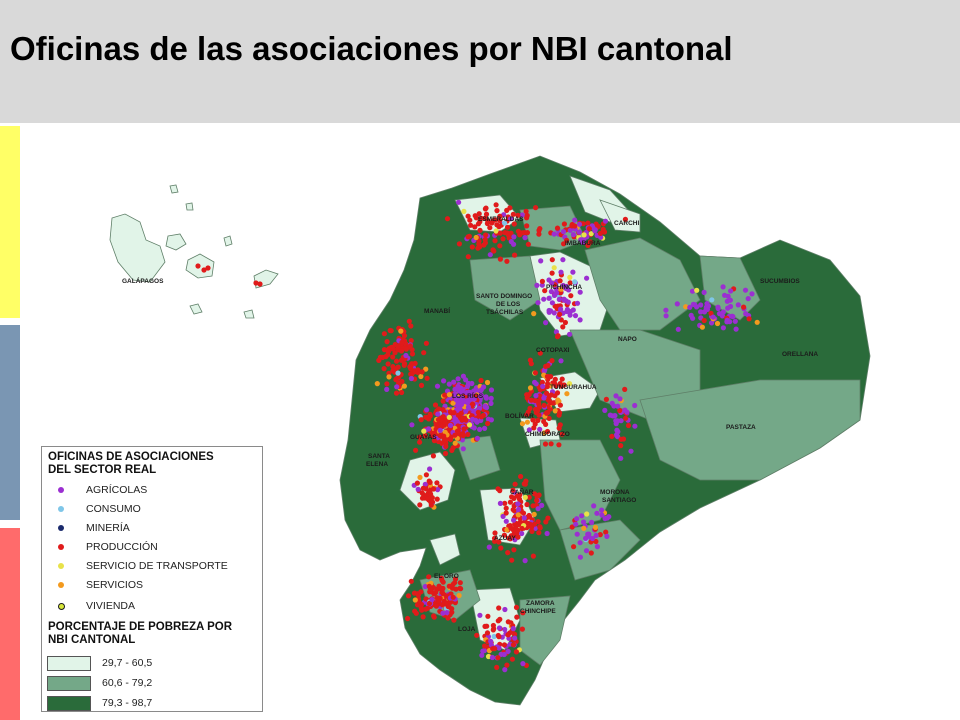 The width and height of the screenshot is (960, 720). Describe the element at coordinates (155, 586) in the screenshot. I see `legend-item-servicios: SERVICIOS` at that location.